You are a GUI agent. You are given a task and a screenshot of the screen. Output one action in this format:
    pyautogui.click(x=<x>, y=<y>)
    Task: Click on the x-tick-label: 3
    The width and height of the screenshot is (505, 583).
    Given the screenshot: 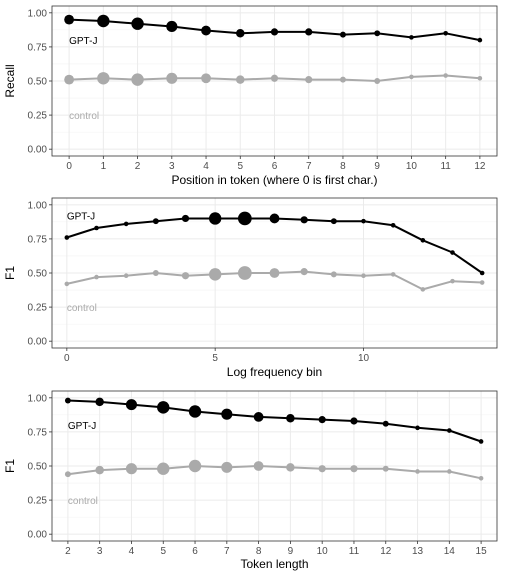 What is the action you would take?
    pyautogui.click(x=172, y=166)
    